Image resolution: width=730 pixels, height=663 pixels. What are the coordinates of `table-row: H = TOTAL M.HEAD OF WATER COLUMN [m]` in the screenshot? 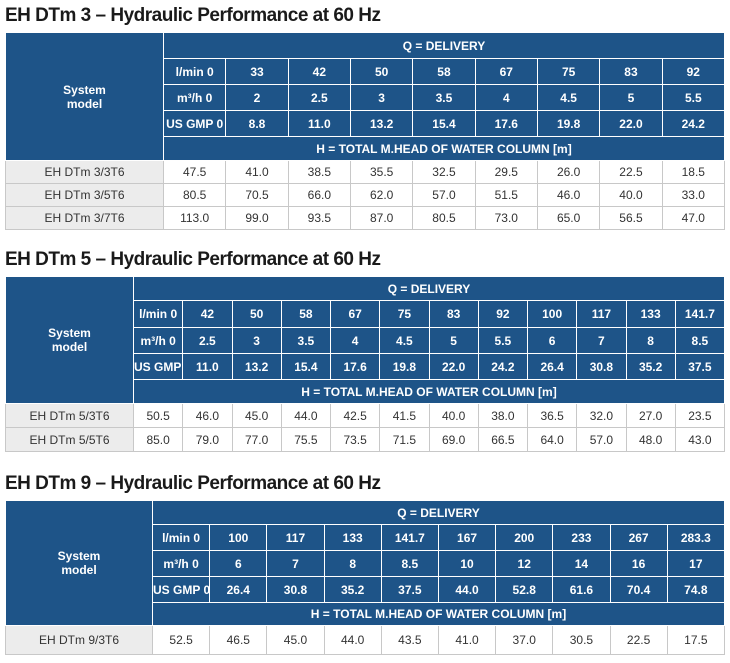 It's located at (365, 391).